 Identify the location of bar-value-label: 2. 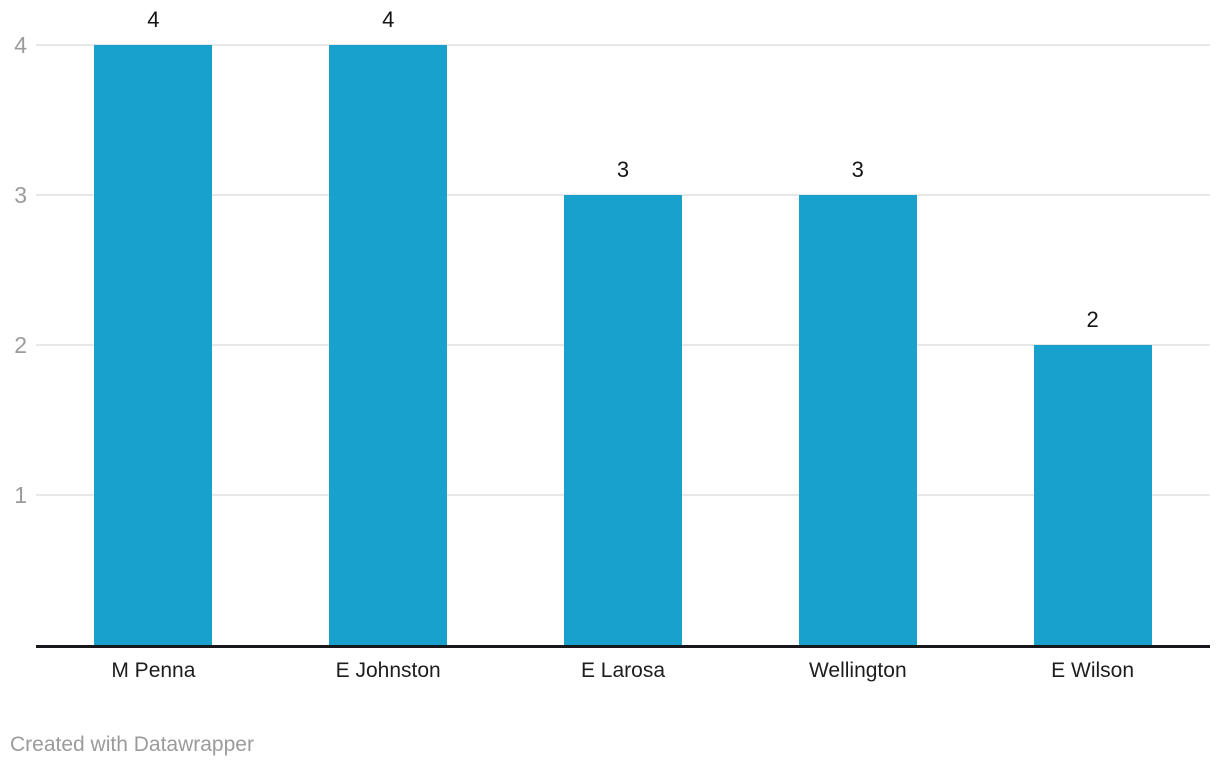
(1092, 319).